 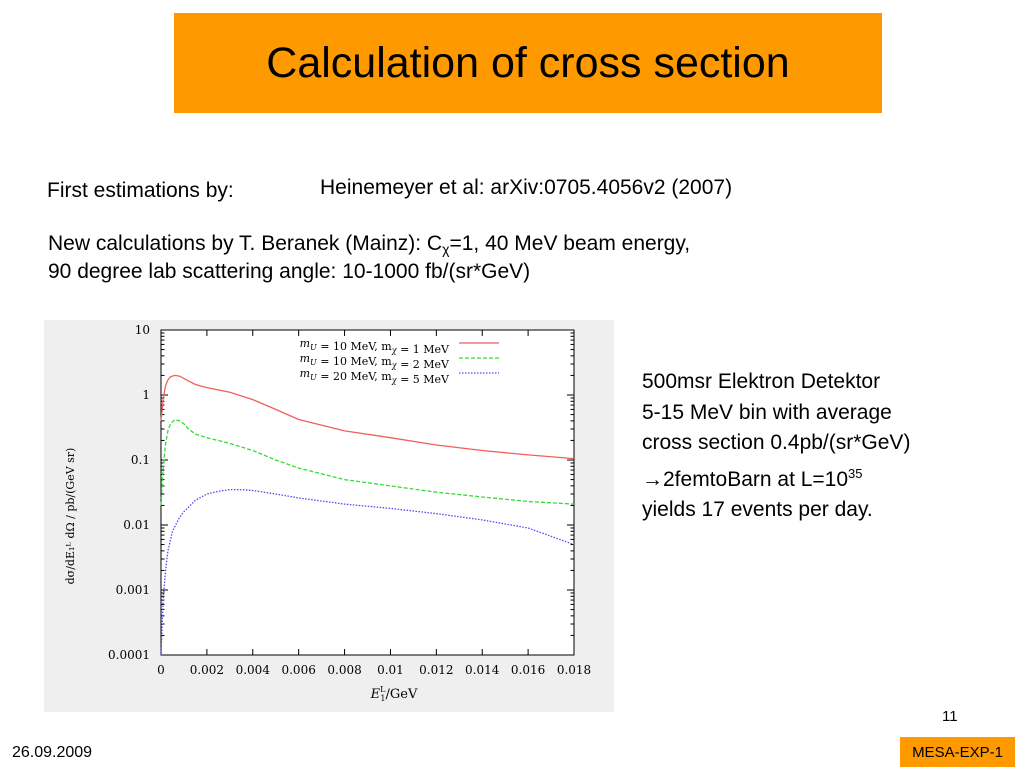 I want to click on x-tick-label: 0.018, so click(x=574, y=670).